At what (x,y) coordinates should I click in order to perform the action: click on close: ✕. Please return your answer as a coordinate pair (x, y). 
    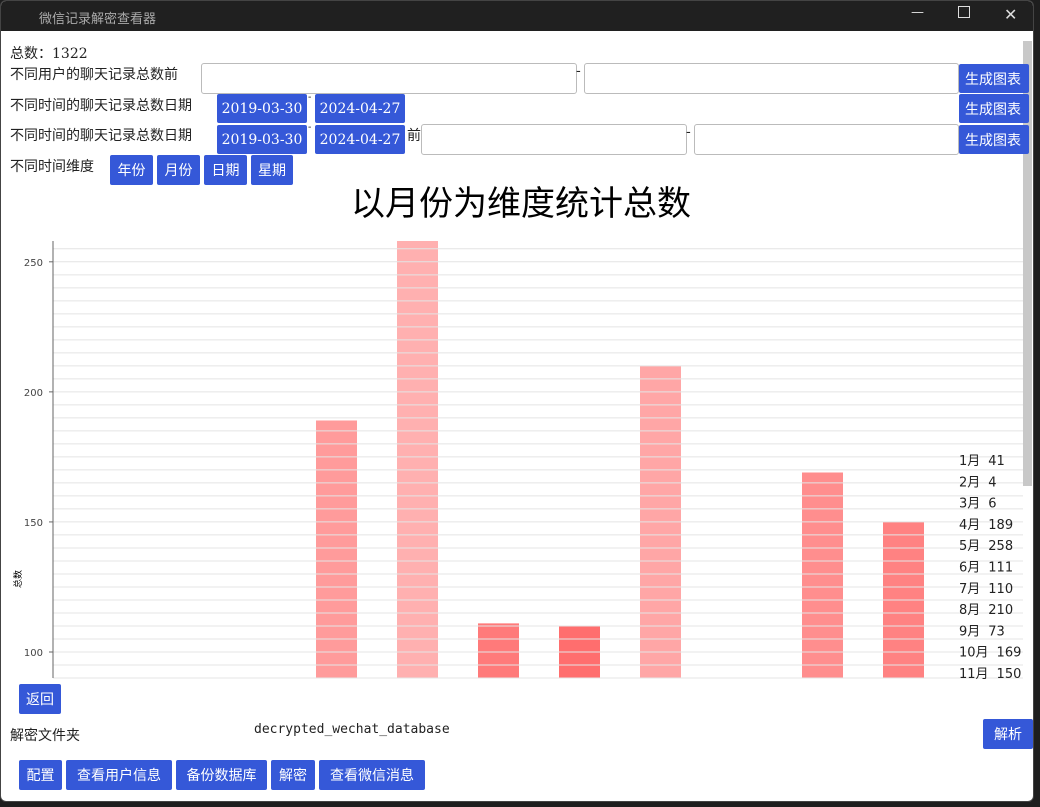
    Looking at the image, I should click on (1011, 14).